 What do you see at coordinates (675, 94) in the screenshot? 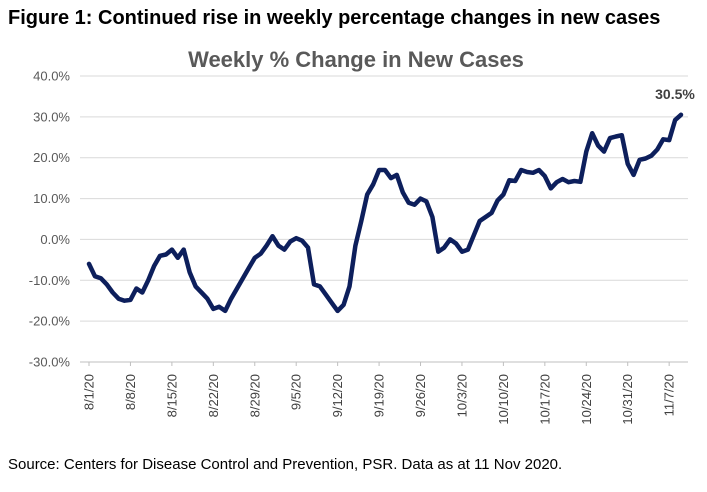
I see `last-value-label: 30.5%` at bounding box center [675, 94].